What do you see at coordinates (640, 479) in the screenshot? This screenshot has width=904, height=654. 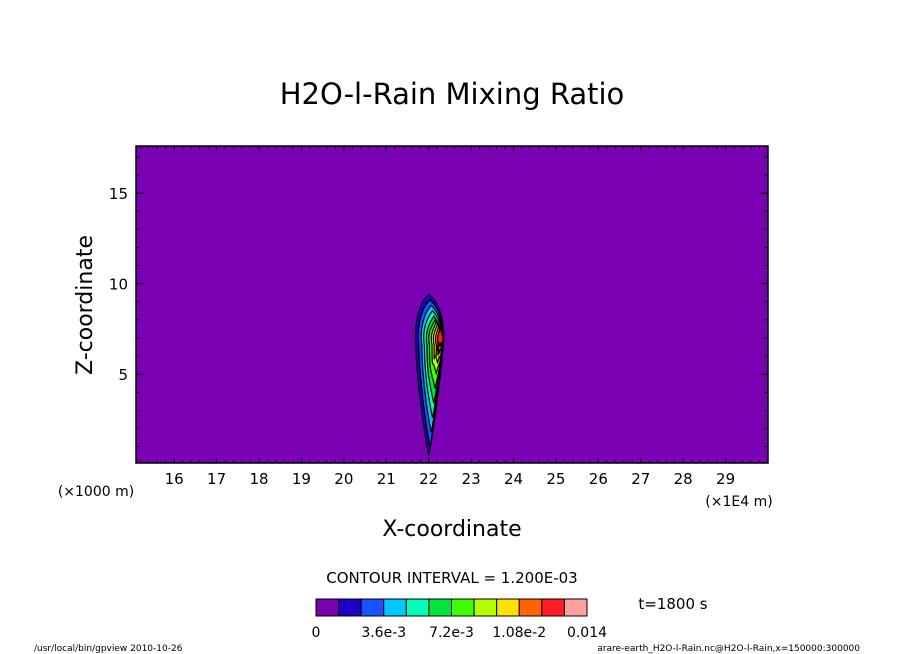 I see `x-tick-label: 27` at bounding box center [640, 479].